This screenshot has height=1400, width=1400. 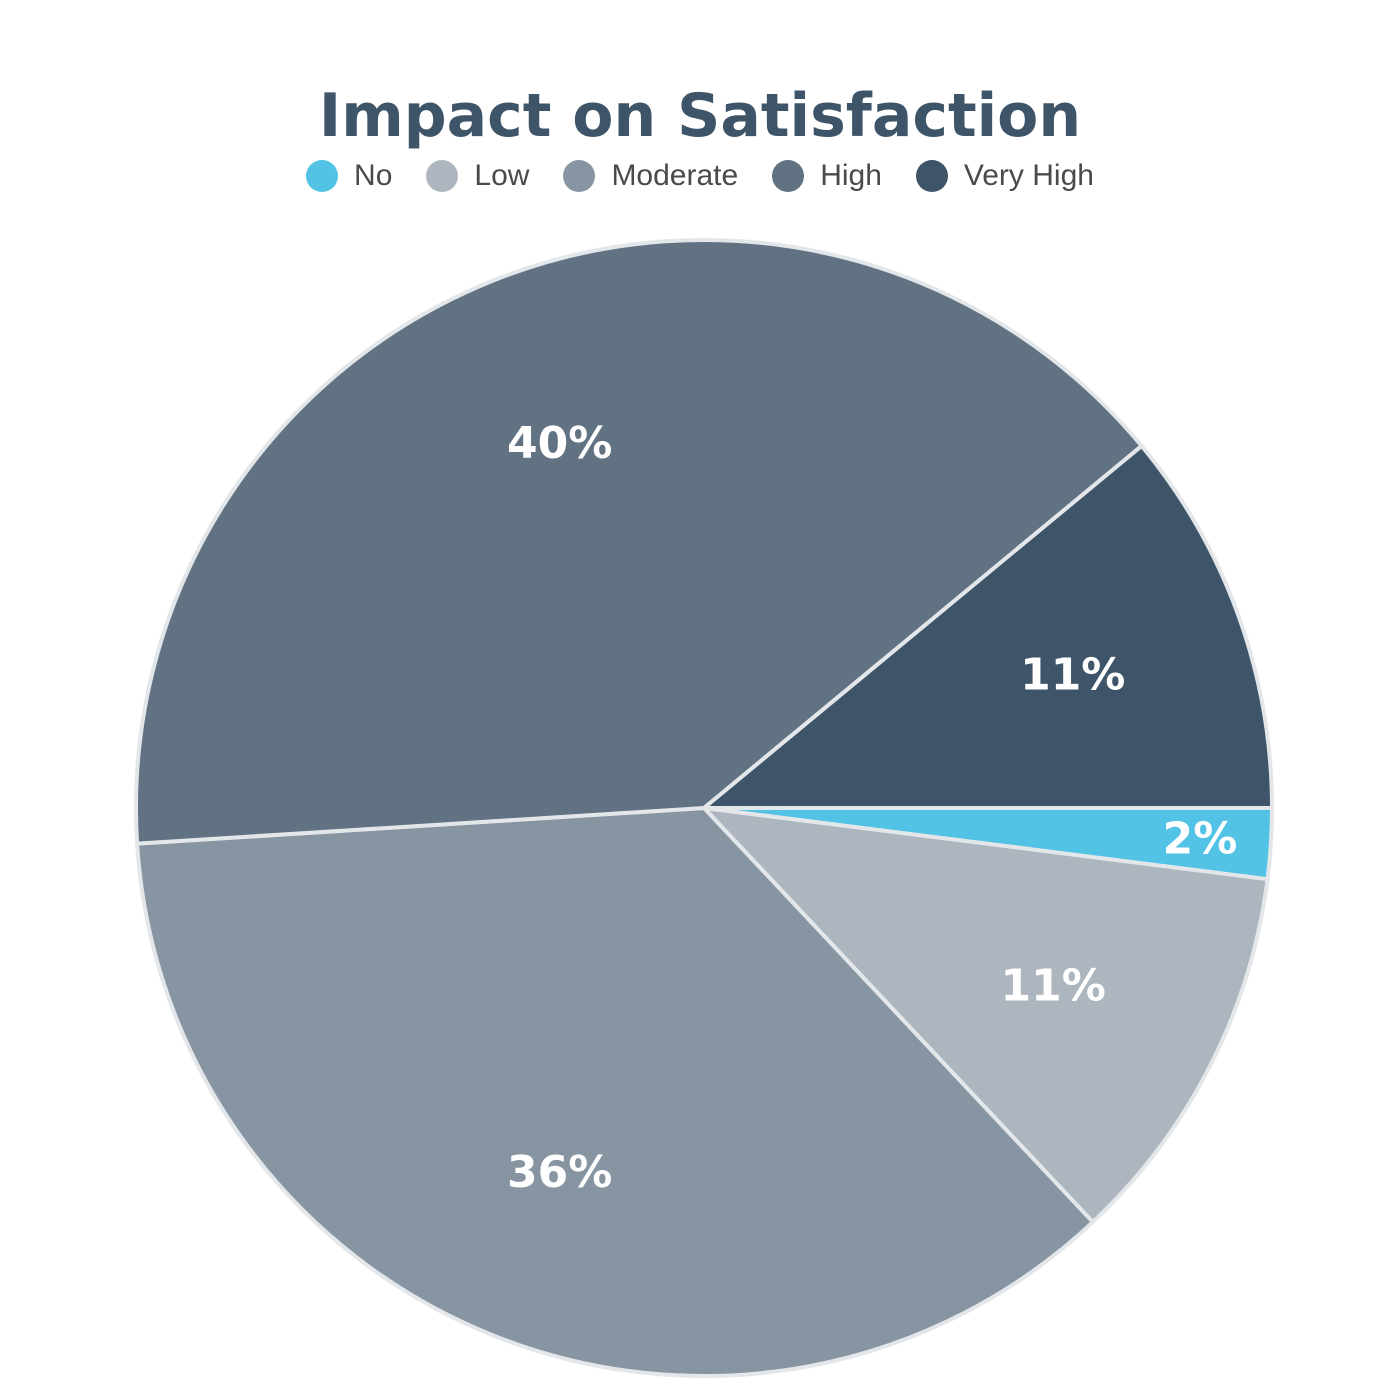 I want to click on slice-label-no: 2%, so click(x=1200, y=839).